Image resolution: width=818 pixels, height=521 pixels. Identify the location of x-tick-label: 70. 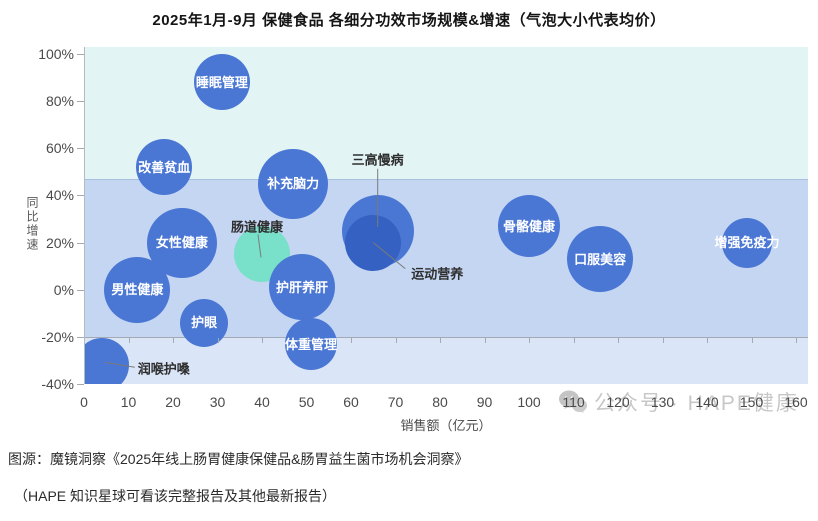
(395, 402).